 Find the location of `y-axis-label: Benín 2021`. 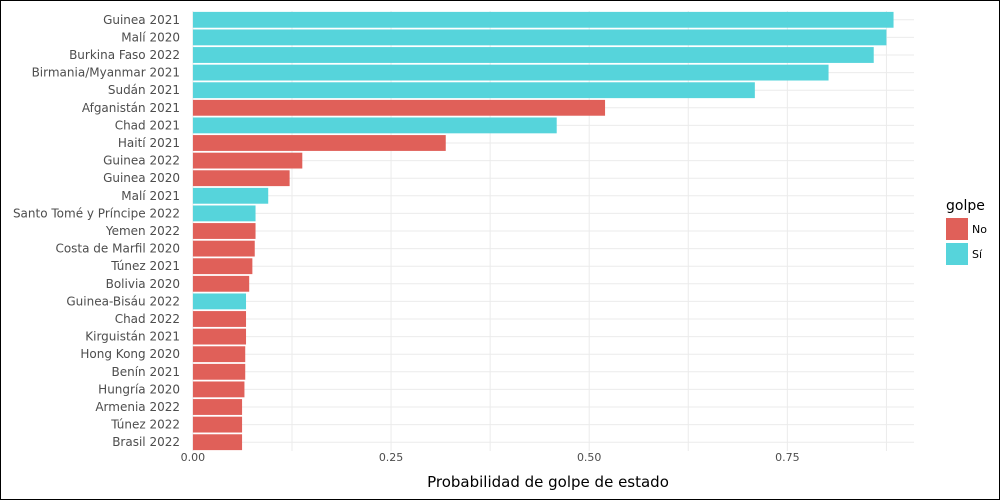

y-axis-label: Benín 2021 is located at coordinates (145, 372).